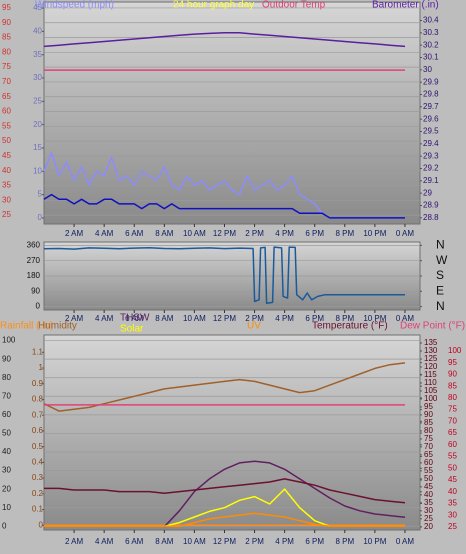  Describe the element at coordinates (431, 32) in the screenshot. I see `y-tick-label: 30.3` at that location.